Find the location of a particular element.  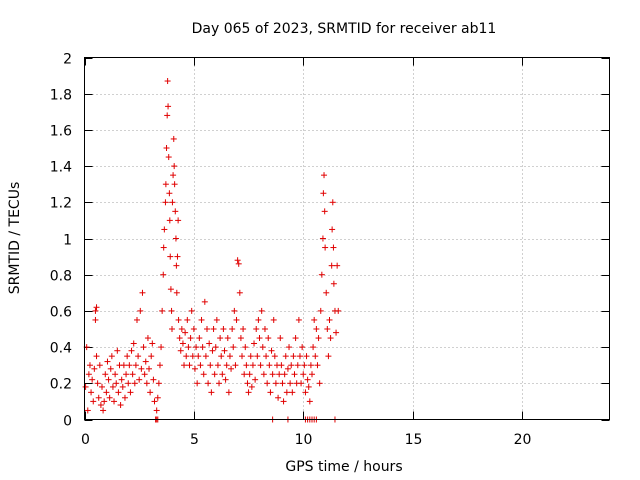

y-tick-label: 0.4 is located at coordinates (61, 349).